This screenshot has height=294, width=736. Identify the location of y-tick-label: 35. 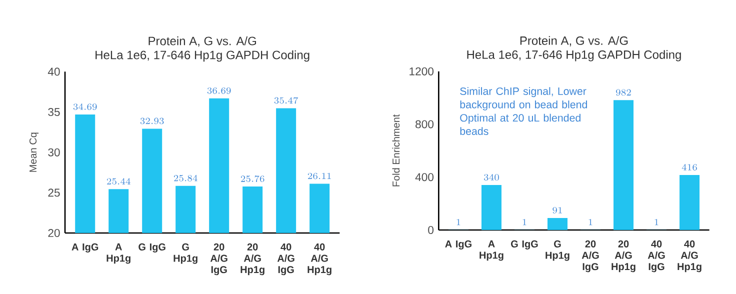
(54, 112).